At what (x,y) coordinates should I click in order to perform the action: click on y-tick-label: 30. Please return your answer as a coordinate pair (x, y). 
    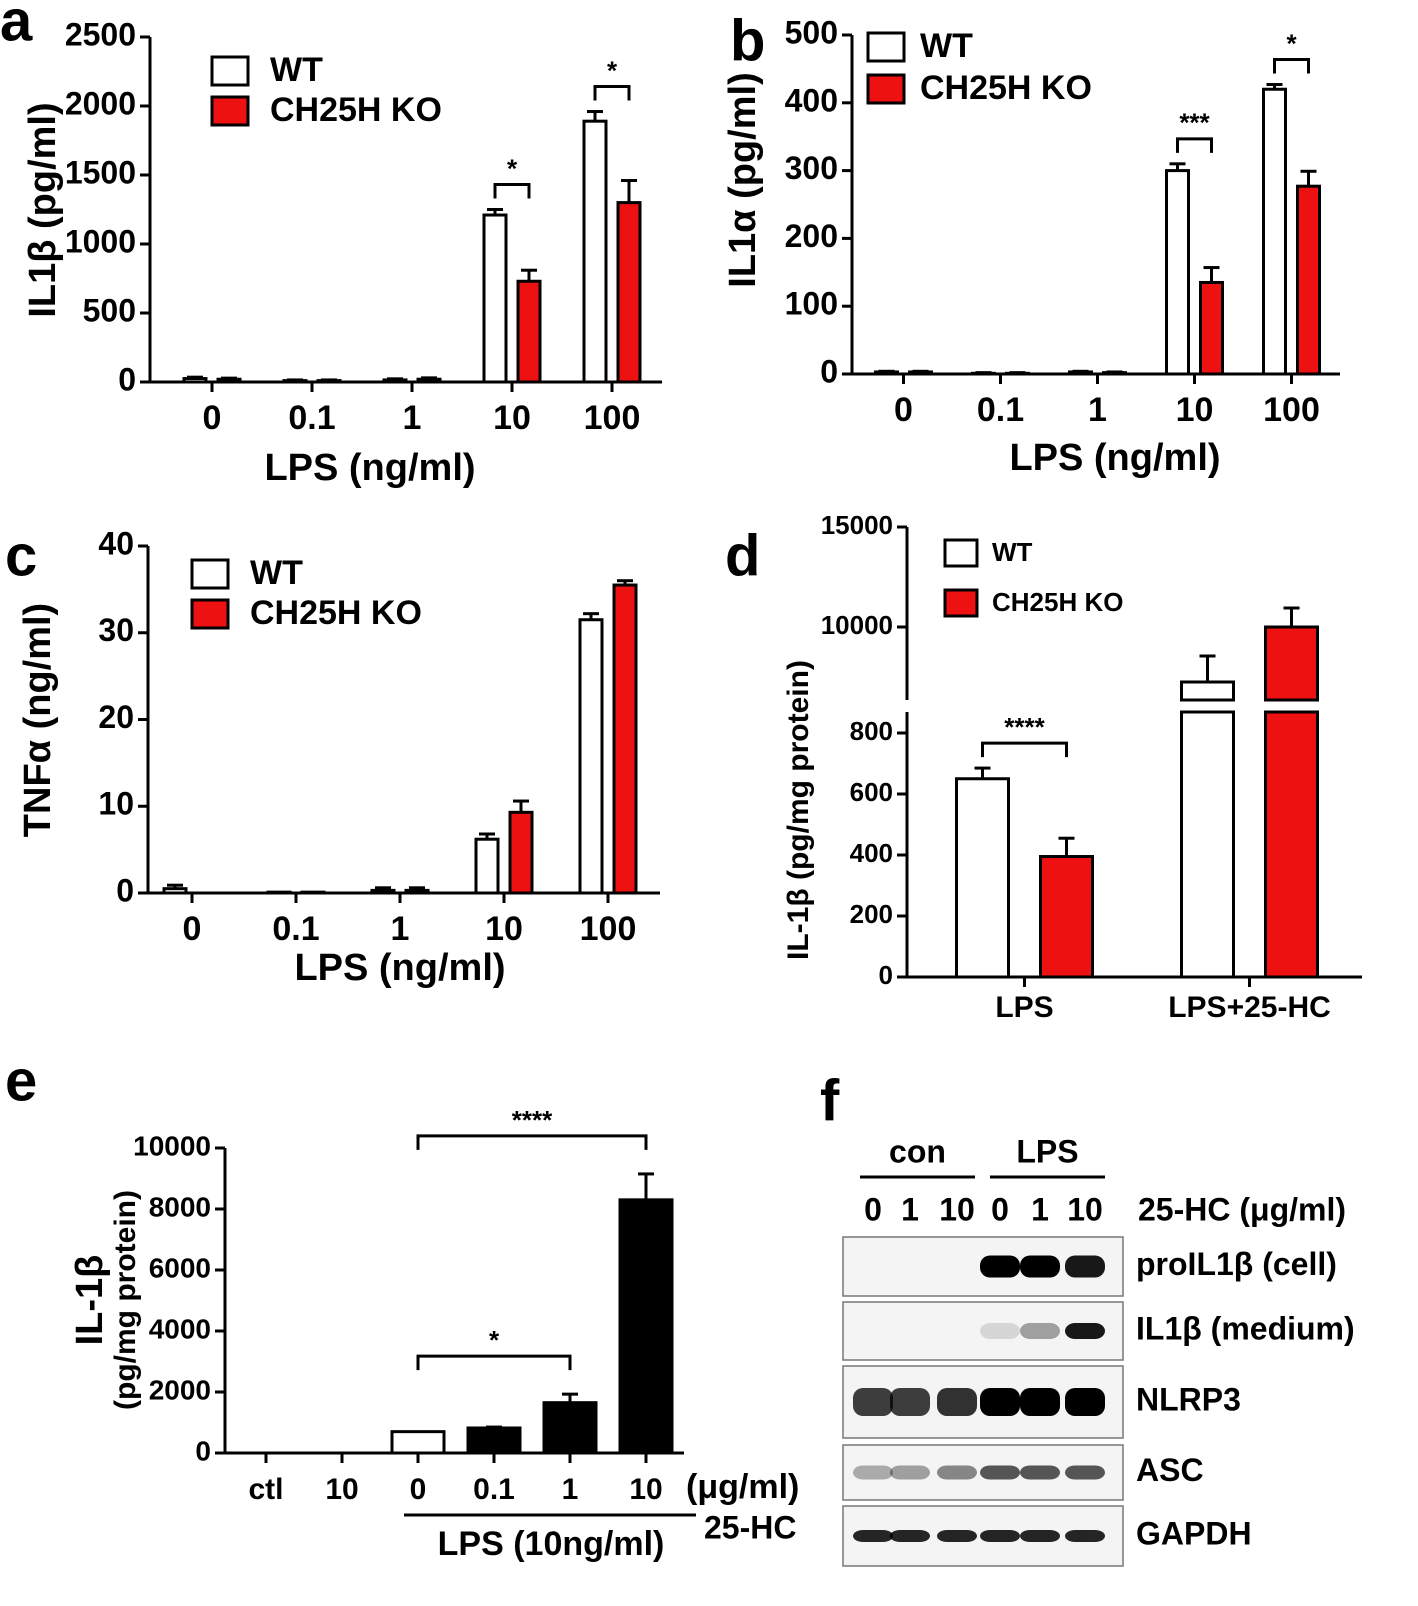
    Looking at the image, I should click on (116, 630).